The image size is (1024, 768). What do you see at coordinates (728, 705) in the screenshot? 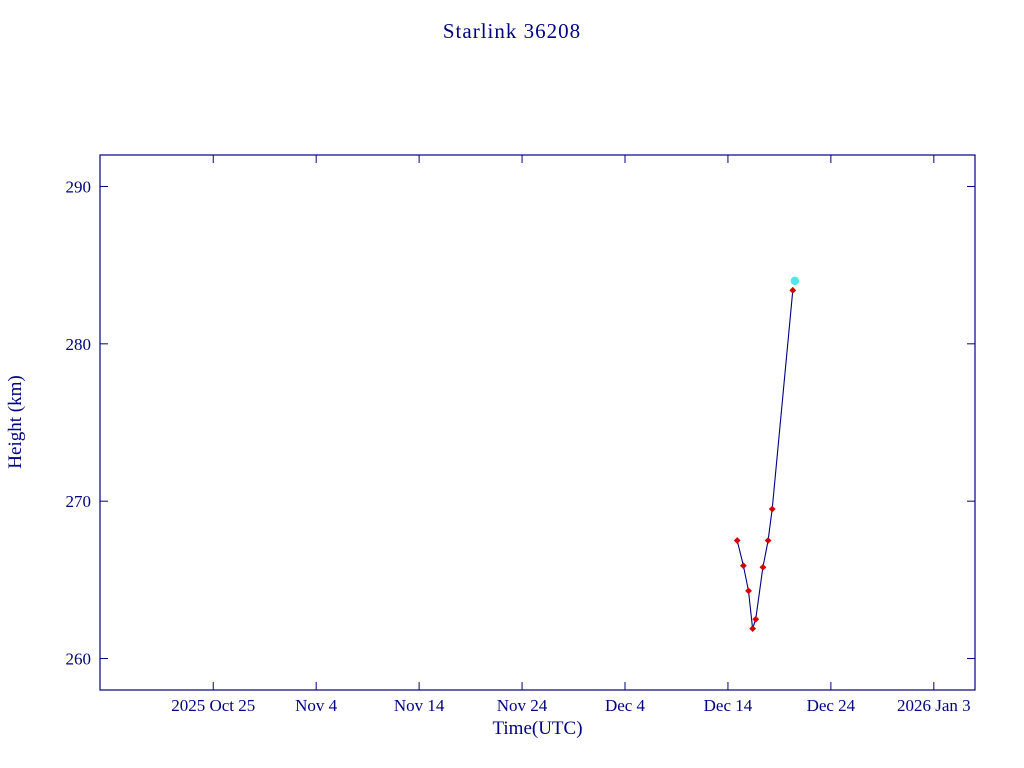
I see `x-tick-label: Dec 14` at bounding box center [728, 705].